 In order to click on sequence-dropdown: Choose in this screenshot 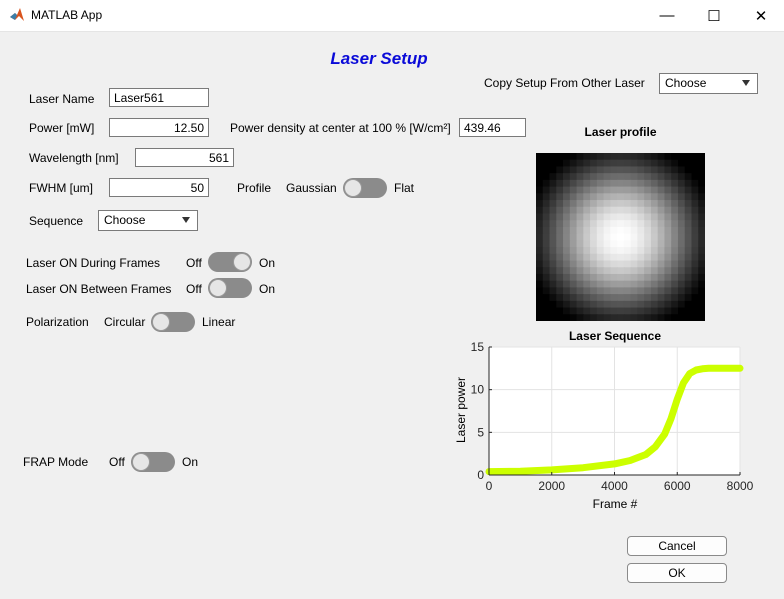, I will do `click(148, 220)`.